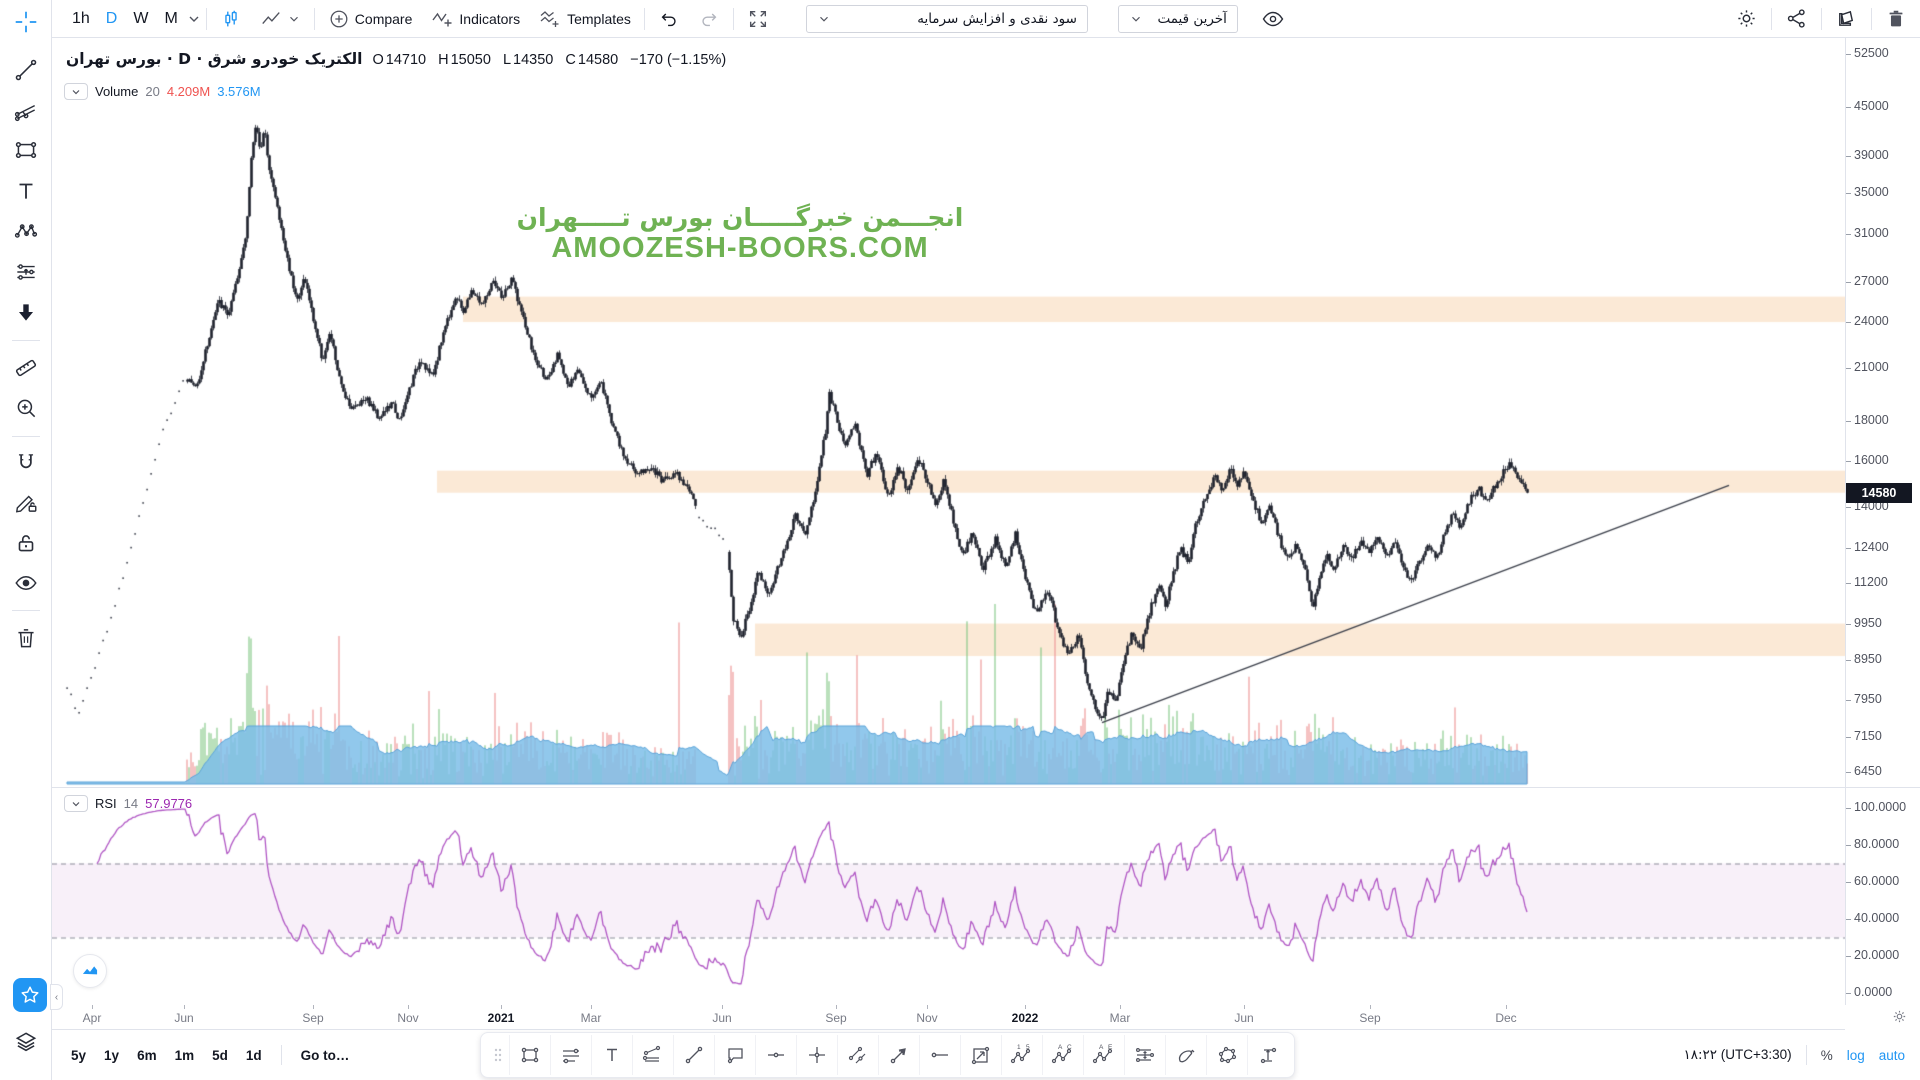 The width and height of the screenshot is (1920, 1080). Describe the element at coordinates (498, 1055) in the screenshot. I see `dock-drag-handle` at that location.